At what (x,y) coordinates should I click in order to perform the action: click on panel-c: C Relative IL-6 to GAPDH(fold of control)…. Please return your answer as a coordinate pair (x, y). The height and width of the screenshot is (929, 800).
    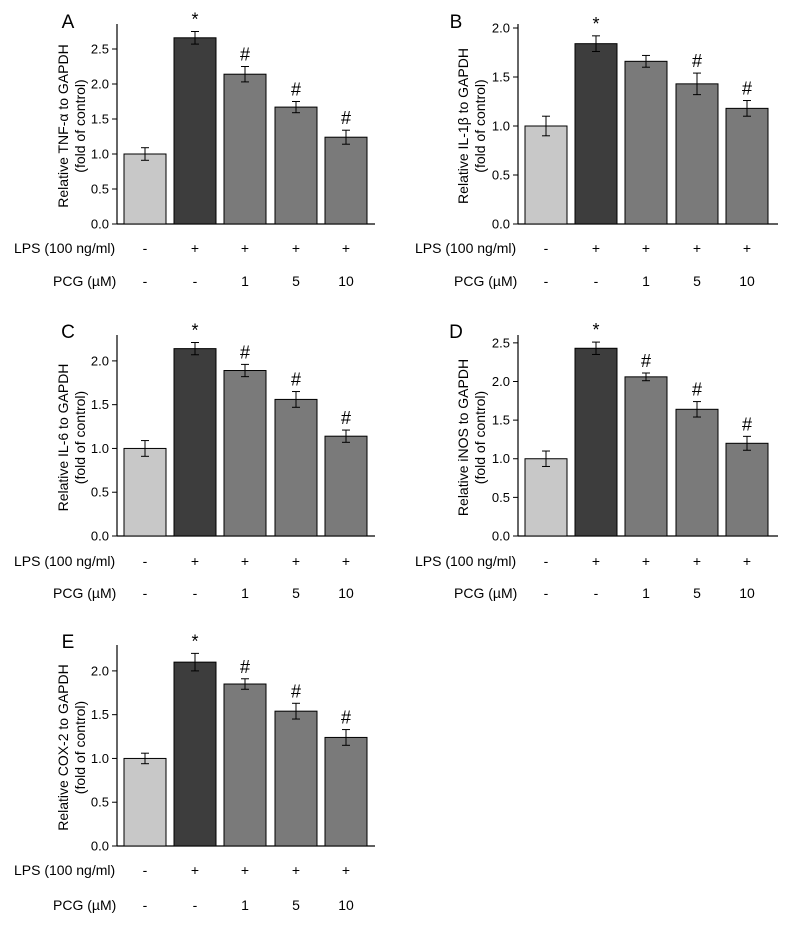
    Looking at the image, I should click on (194, 461).